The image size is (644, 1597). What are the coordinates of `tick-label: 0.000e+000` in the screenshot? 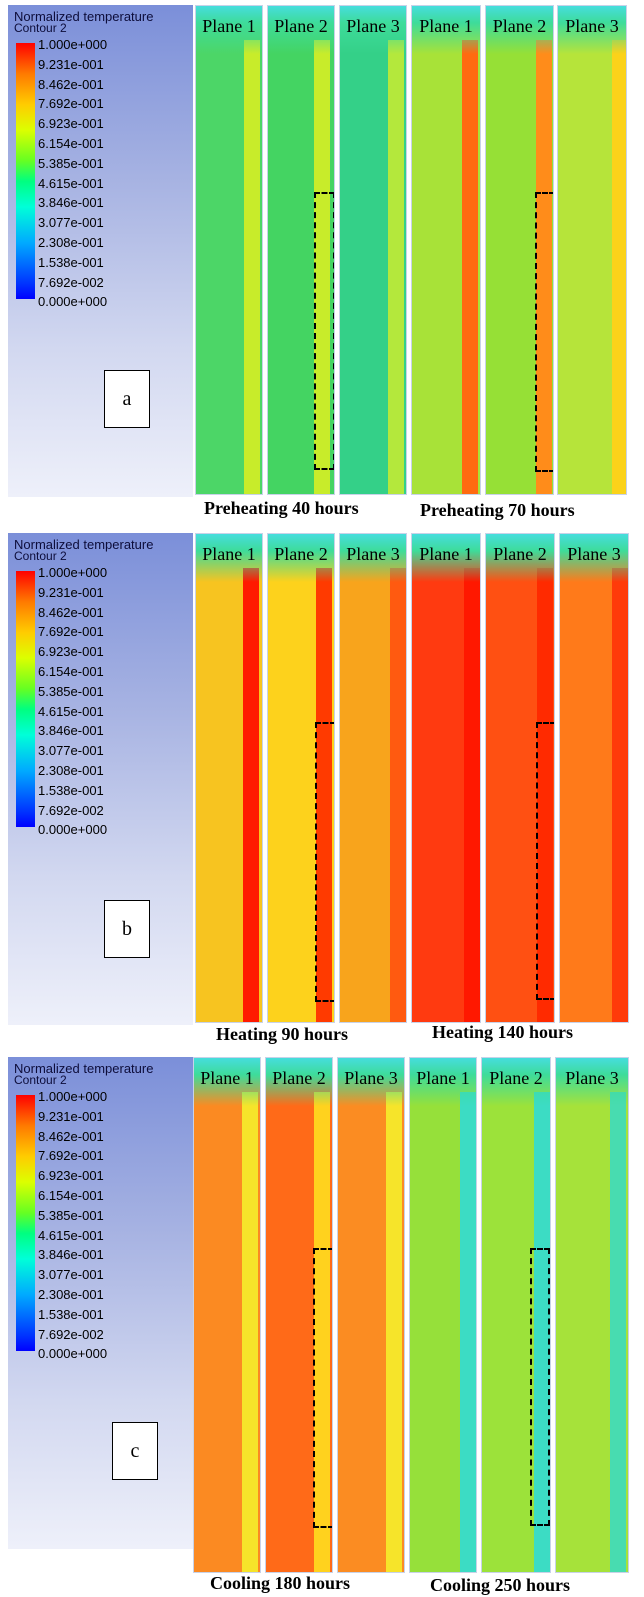 It's located at (73, 302).